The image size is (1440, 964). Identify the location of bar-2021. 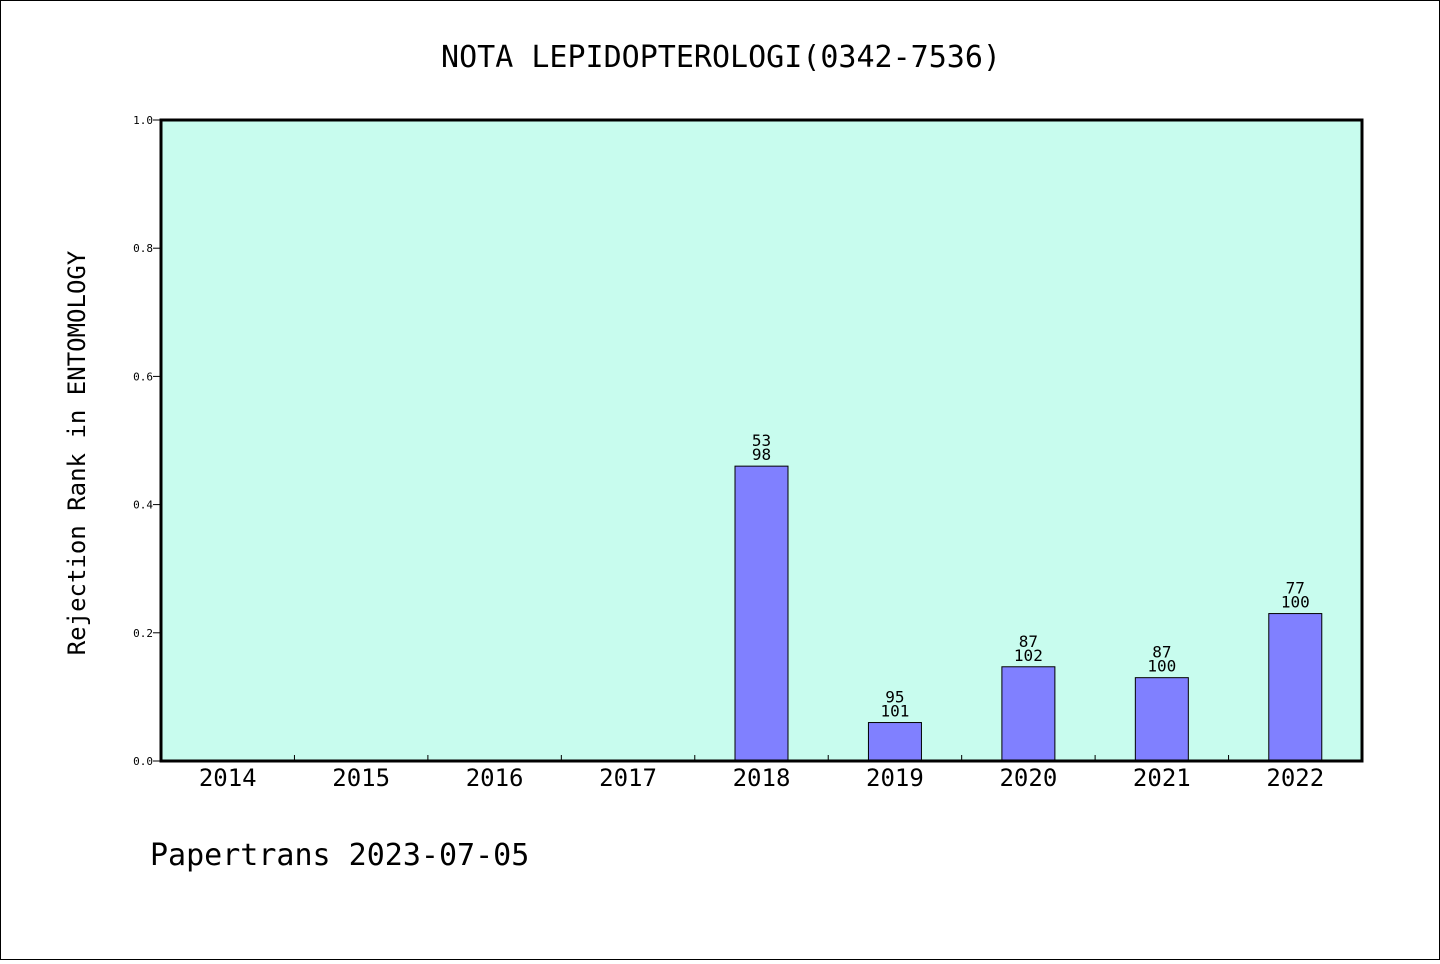
(1161, 719).